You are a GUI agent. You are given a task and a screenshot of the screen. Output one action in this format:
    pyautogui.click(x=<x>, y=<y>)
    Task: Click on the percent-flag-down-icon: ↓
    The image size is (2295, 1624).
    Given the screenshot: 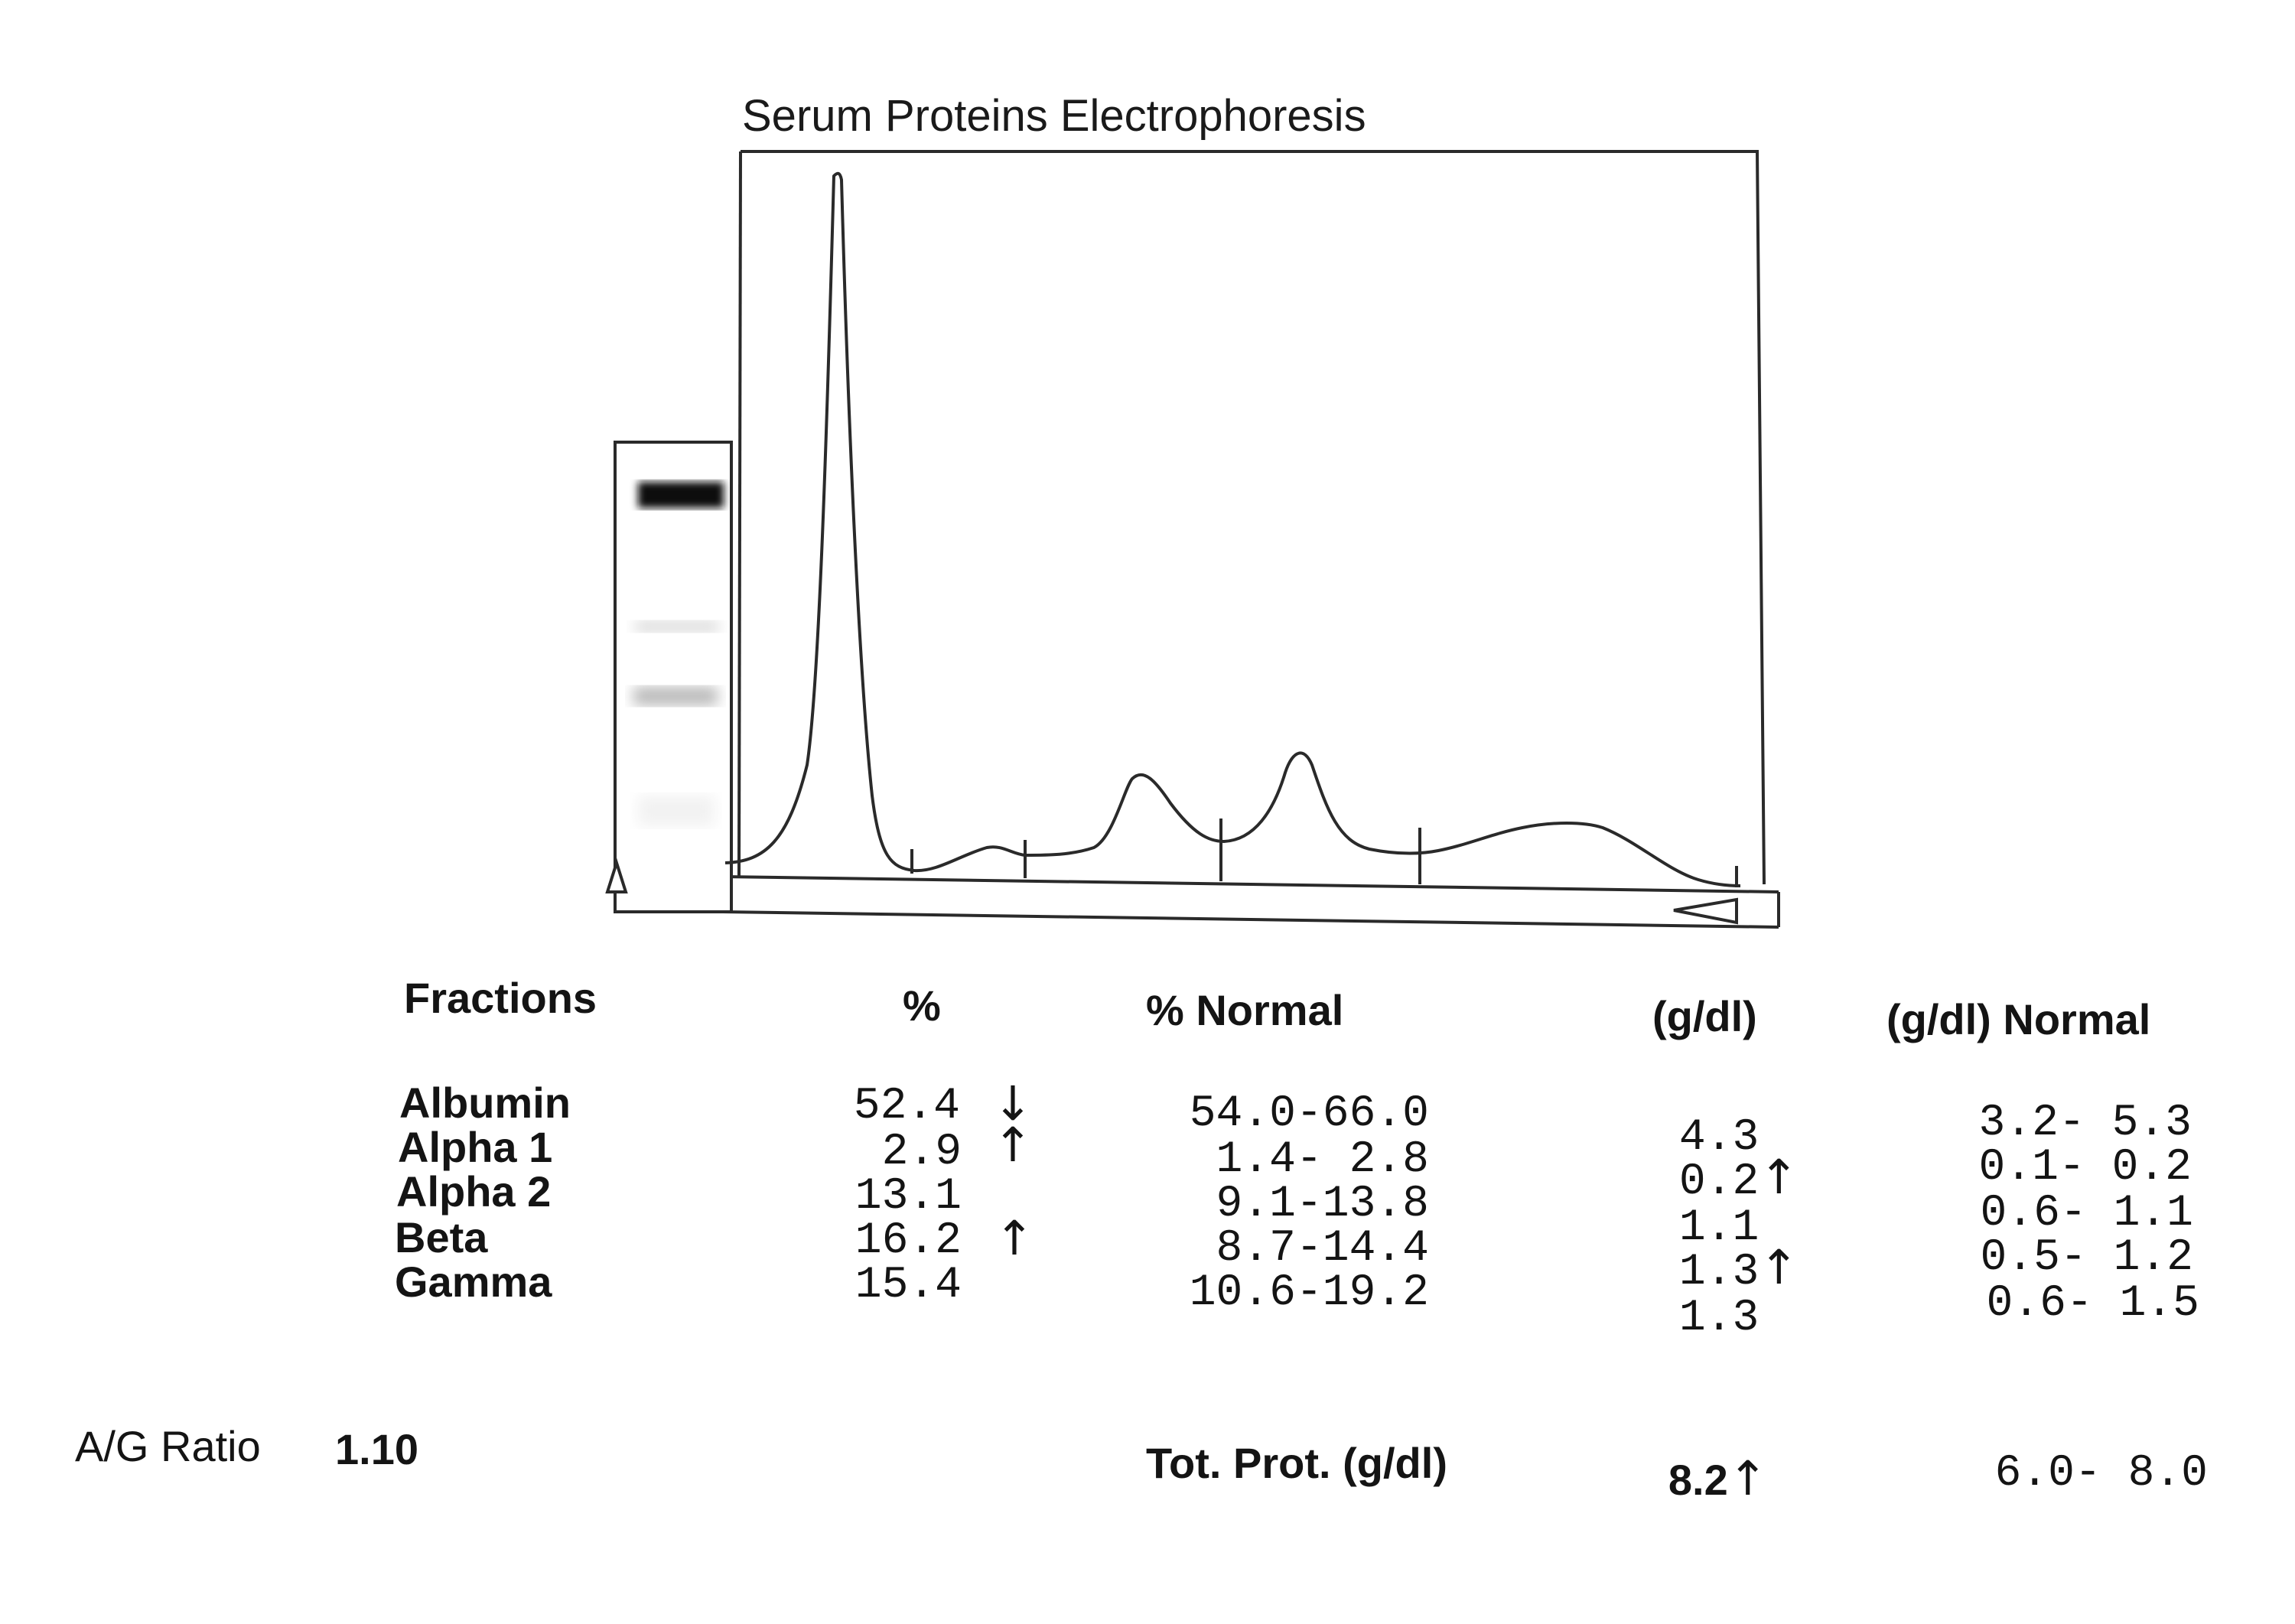 What is the action you would take?
    pyautogui.click(x=1013, y=1103)
    